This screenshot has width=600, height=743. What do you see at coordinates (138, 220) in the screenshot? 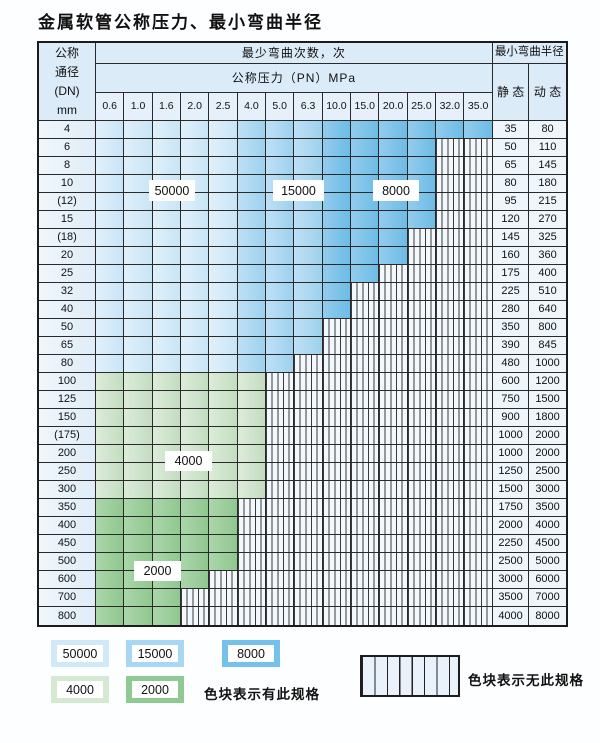
I see `spec-cell-dn15-pn1.0` at bounding box center [138, 220].